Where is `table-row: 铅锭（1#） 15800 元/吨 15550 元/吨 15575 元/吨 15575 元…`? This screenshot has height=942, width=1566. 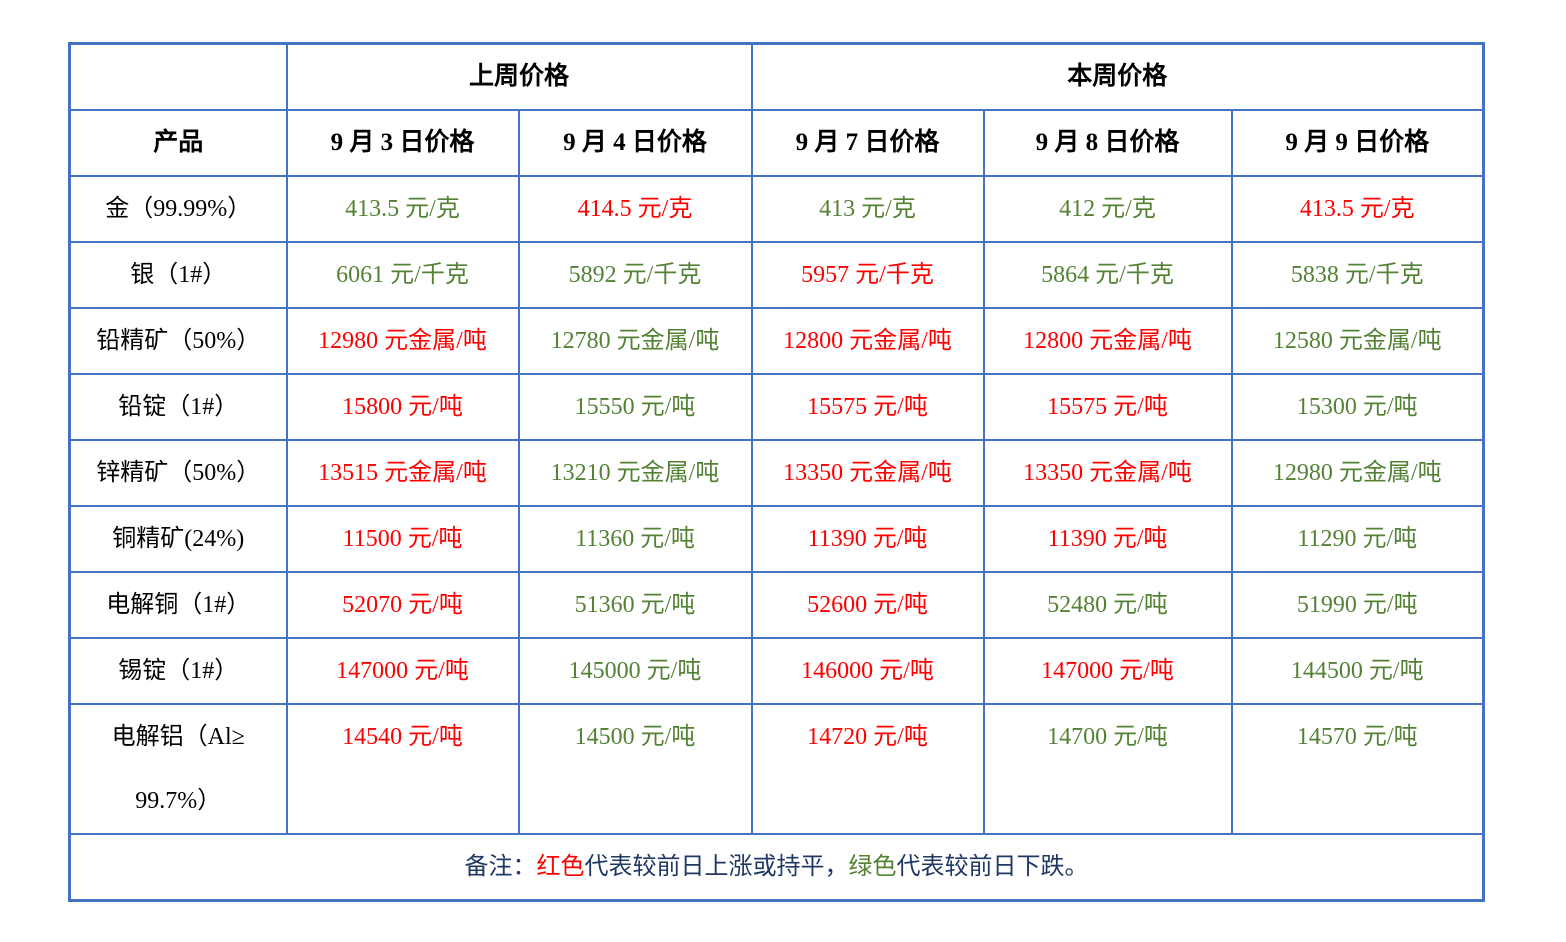 table-row: 铅锭（1#） 15800 元/吨 15550 元/吨 15575 元/吨 15575 元… is located at coordinates (776, 407).